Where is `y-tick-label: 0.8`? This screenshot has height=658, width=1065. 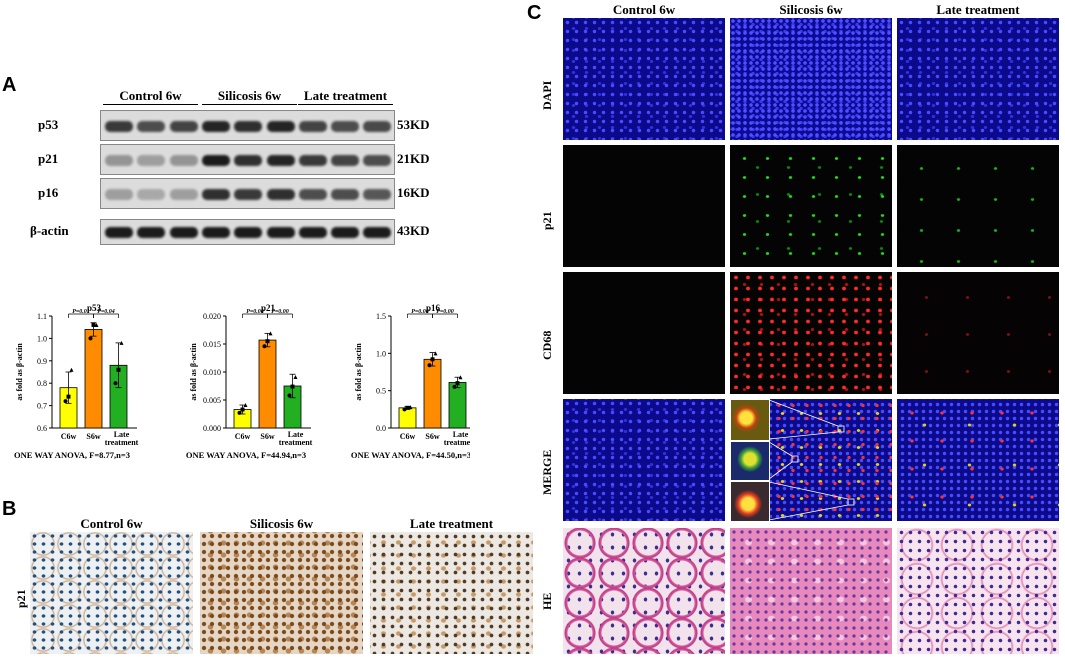
y-tick-label: 0.8 is located at coordinates (42, 383).